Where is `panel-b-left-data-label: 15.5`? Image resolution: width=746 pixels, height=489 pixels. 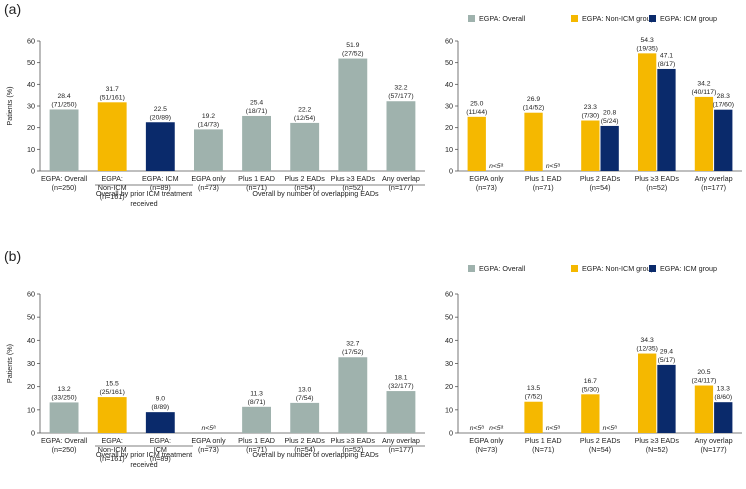 panel-b-left-data-label: 15.5 is located at coordinates (112, 384).